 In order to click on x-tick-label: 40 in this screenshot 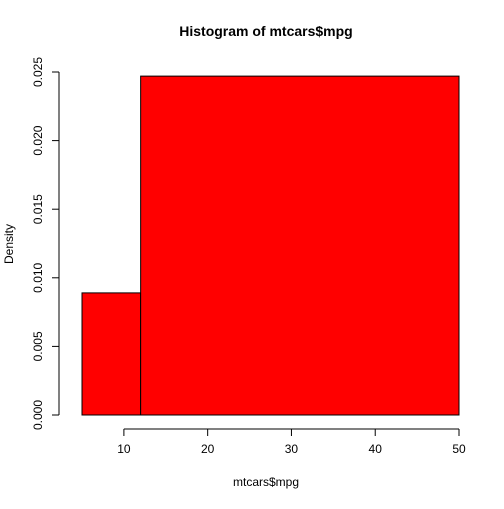, I will do `click(376, 449)`.